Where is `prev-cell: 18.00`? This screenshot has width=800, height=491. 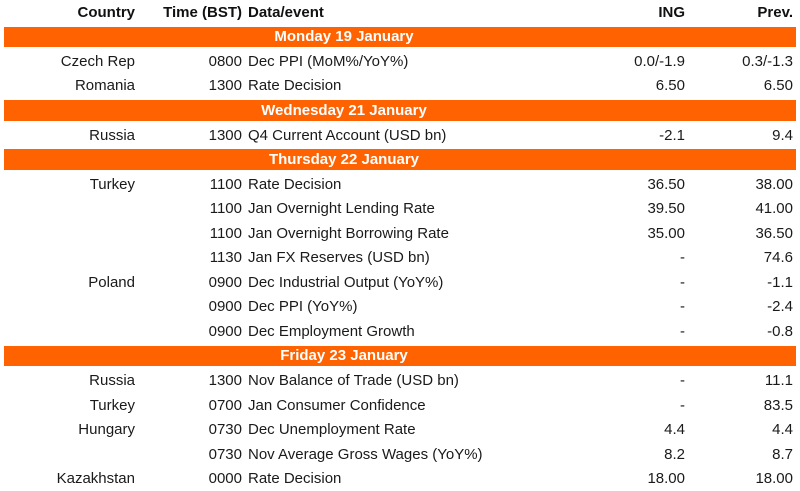 prev-cell: 18.00 is located at coordinates (774, 479).